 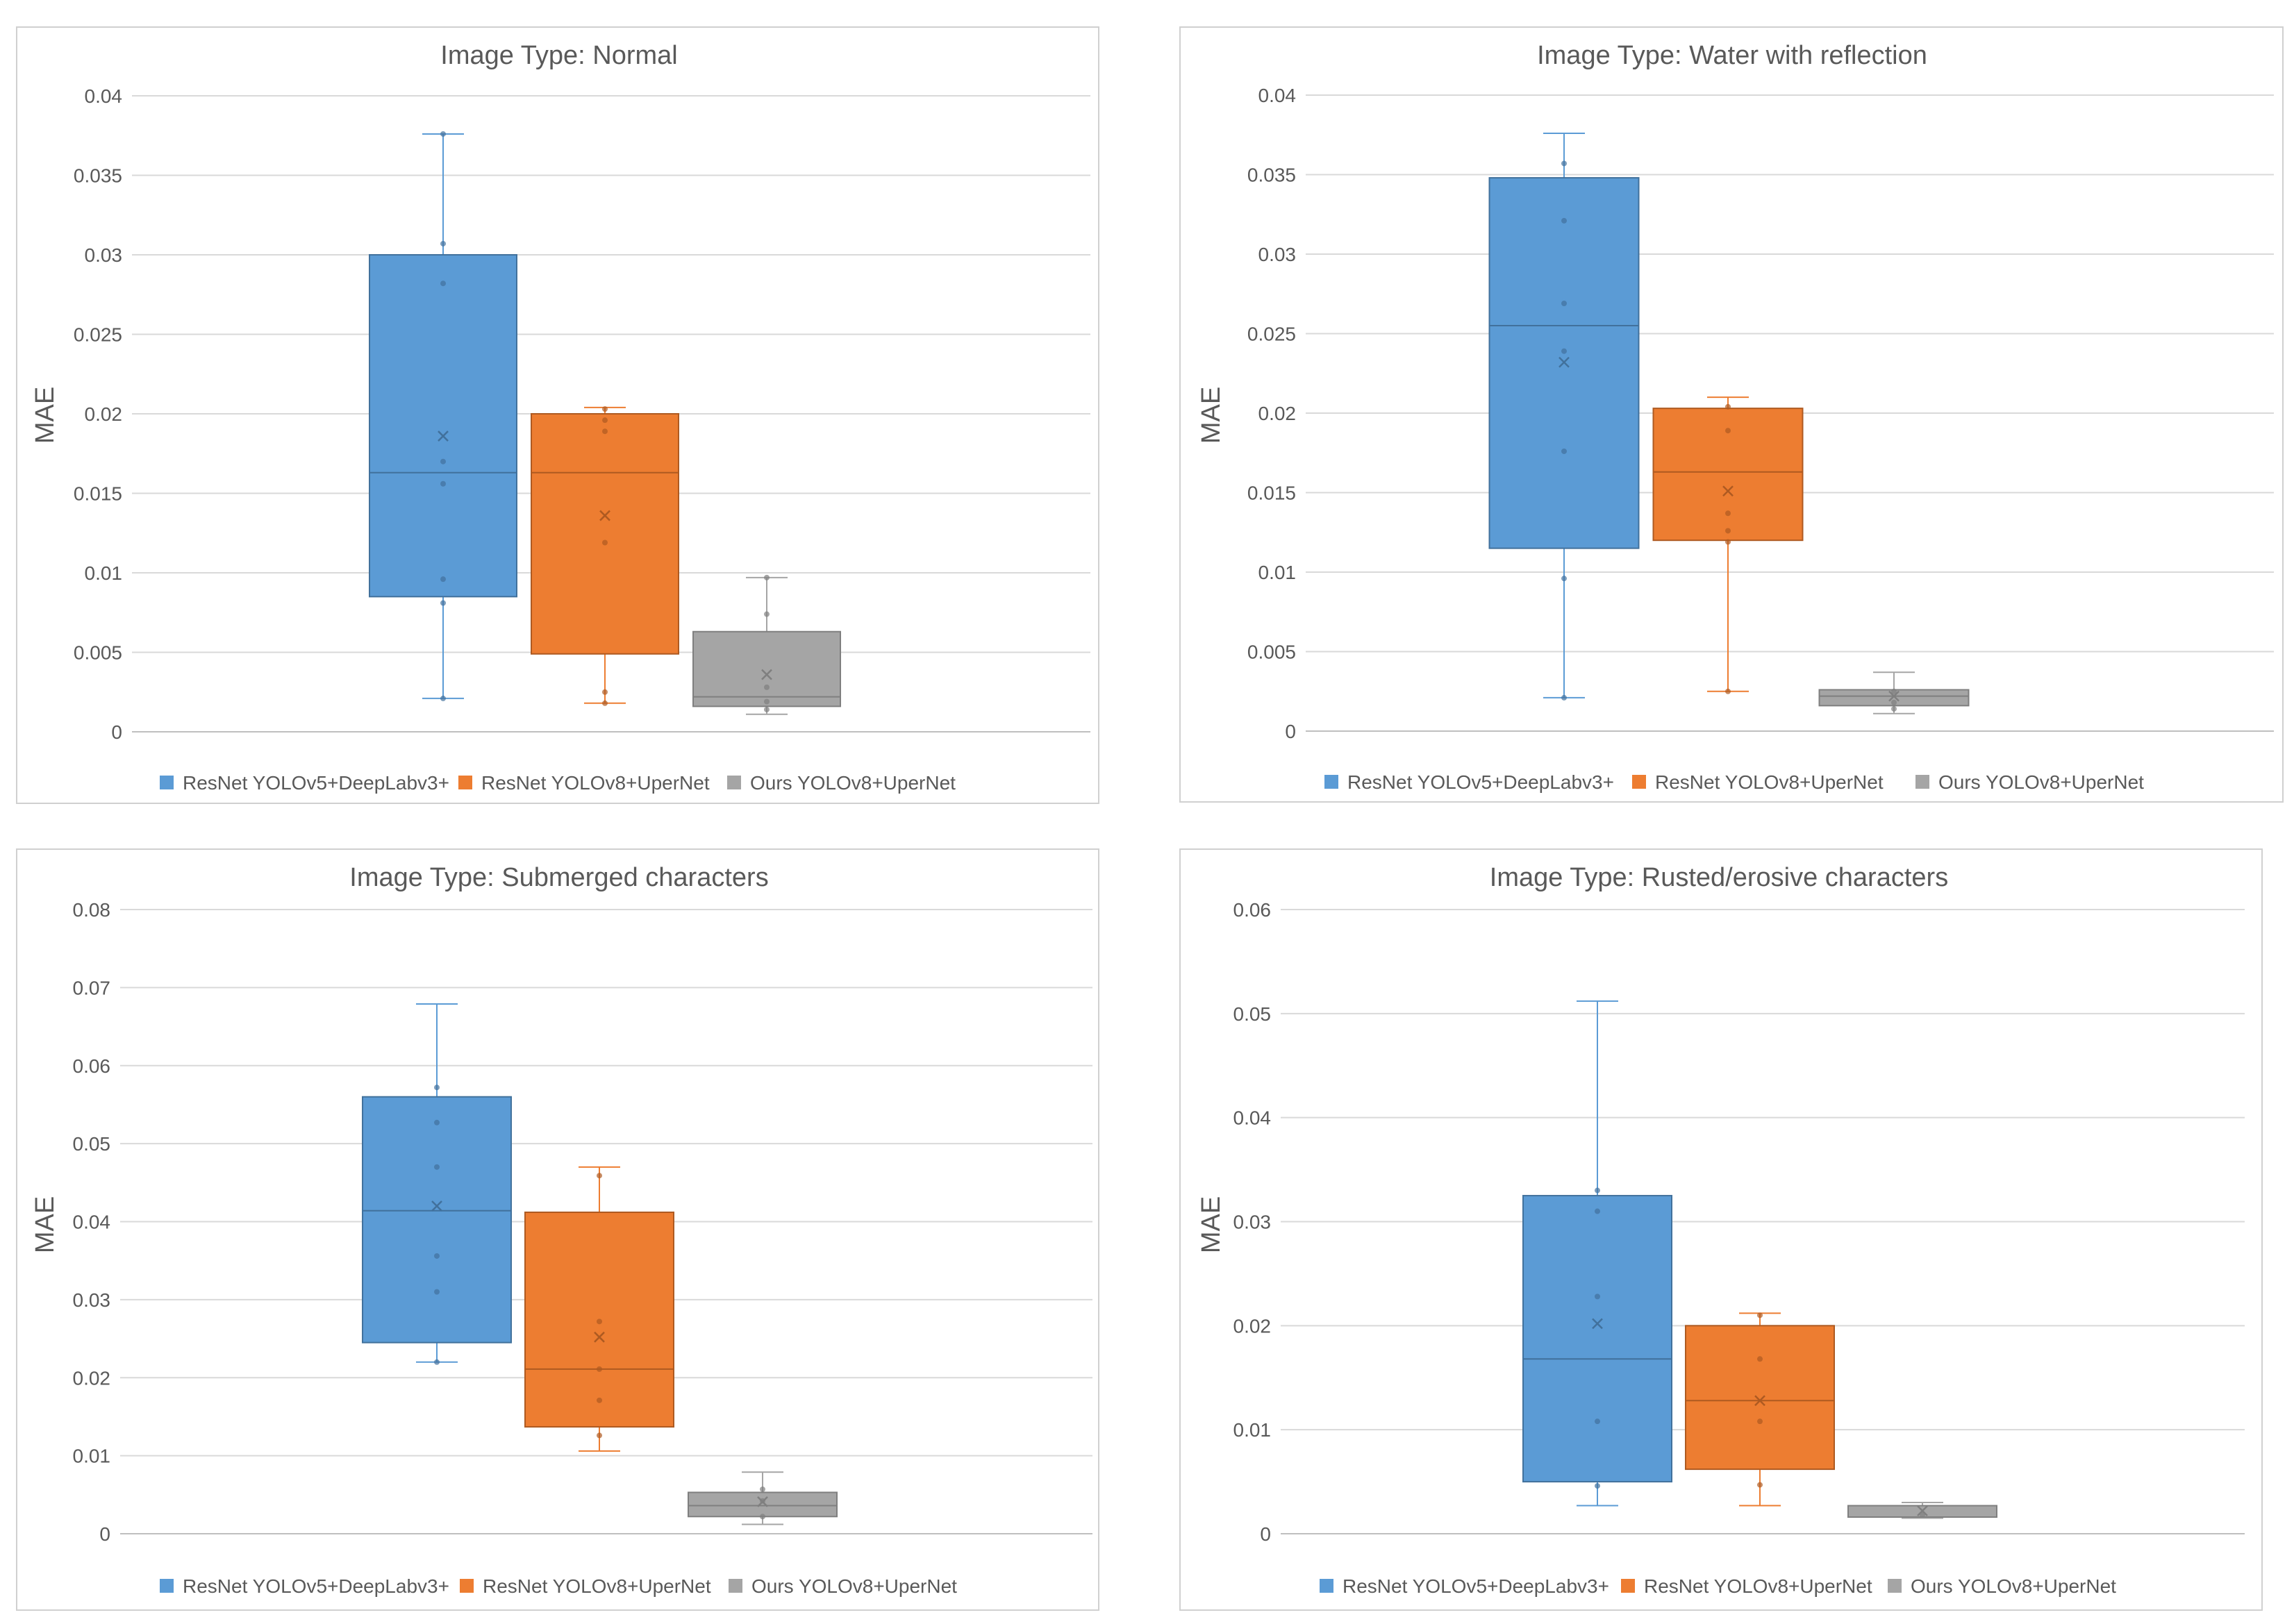 I want to click on y-tick-label: 0.005, so click(x=1271, y=653).